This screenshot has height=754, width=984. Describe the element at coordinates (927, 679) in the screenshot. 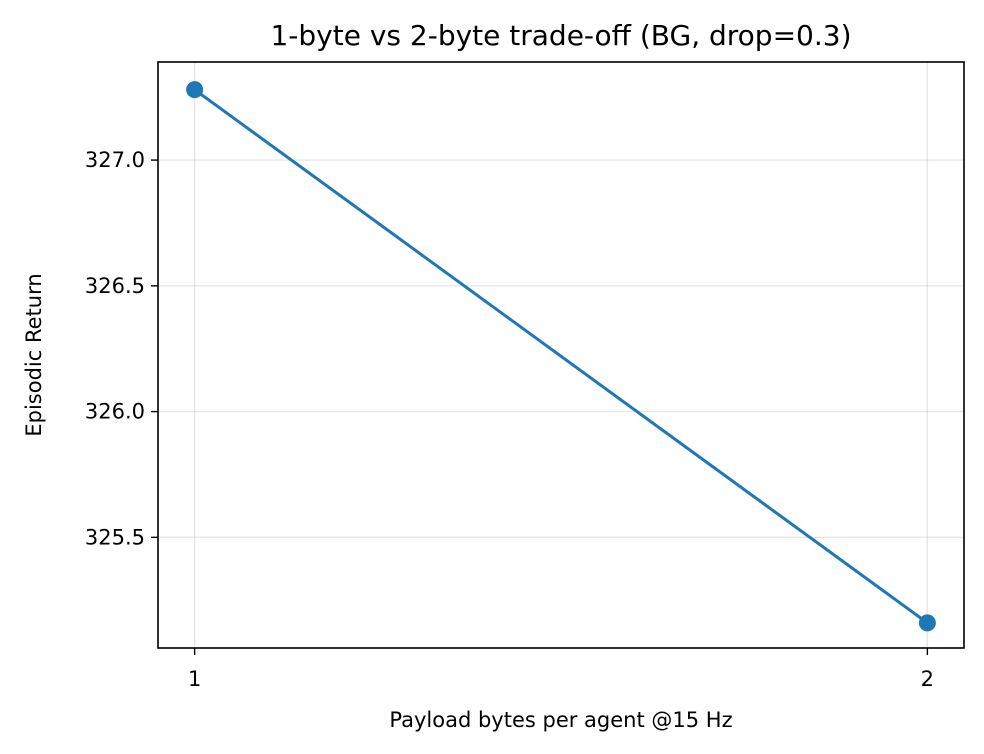

I see `x-tick-label: 2` at that location.